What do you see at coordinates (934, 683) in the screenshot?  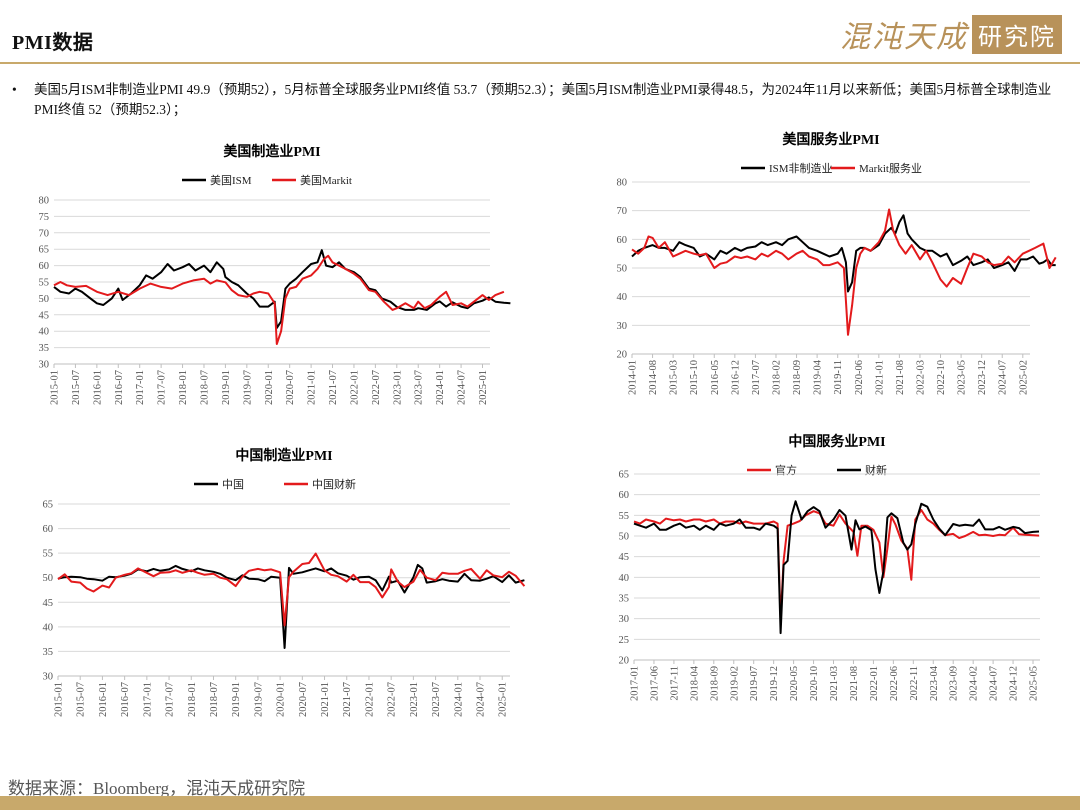 I see `x-tick-label: 2023-04` at bounding box center [934, 683].